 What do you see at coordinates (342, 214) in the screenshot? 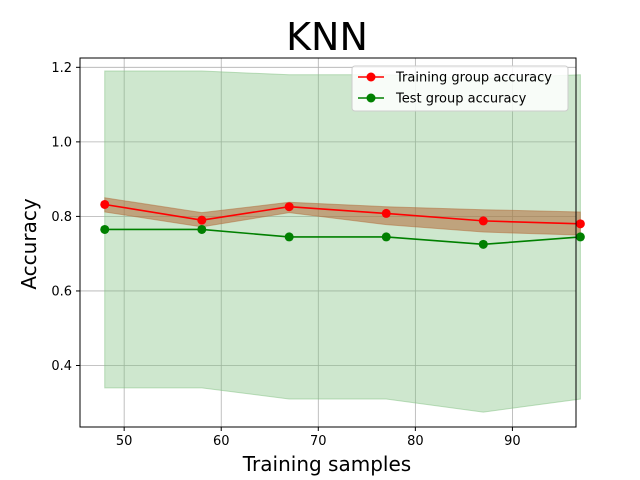
I see `training-accuracy-line` at bounding box center [342, 214].